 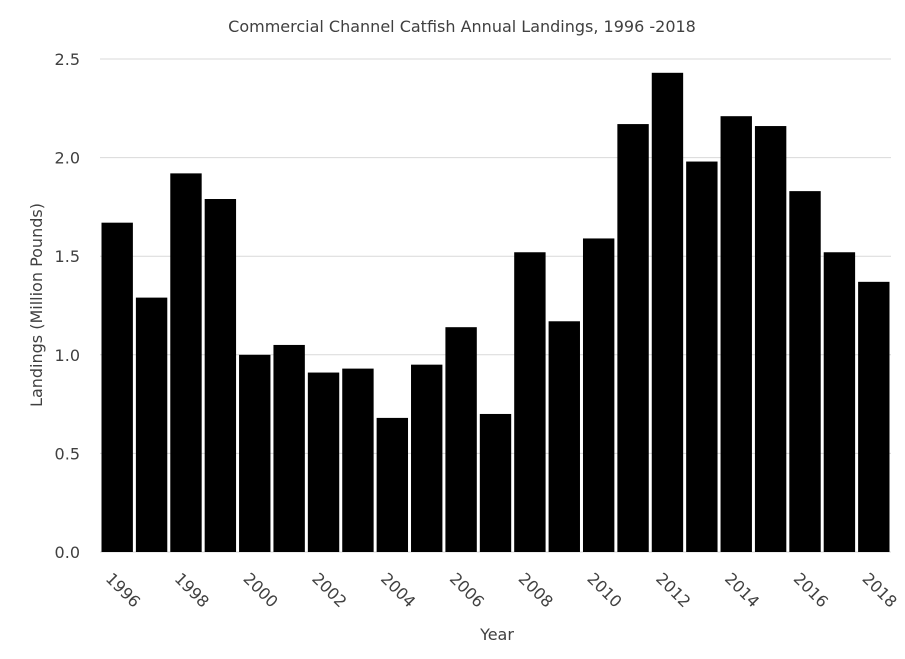 I want to click on bar-2004, so click(x=392, y=484).